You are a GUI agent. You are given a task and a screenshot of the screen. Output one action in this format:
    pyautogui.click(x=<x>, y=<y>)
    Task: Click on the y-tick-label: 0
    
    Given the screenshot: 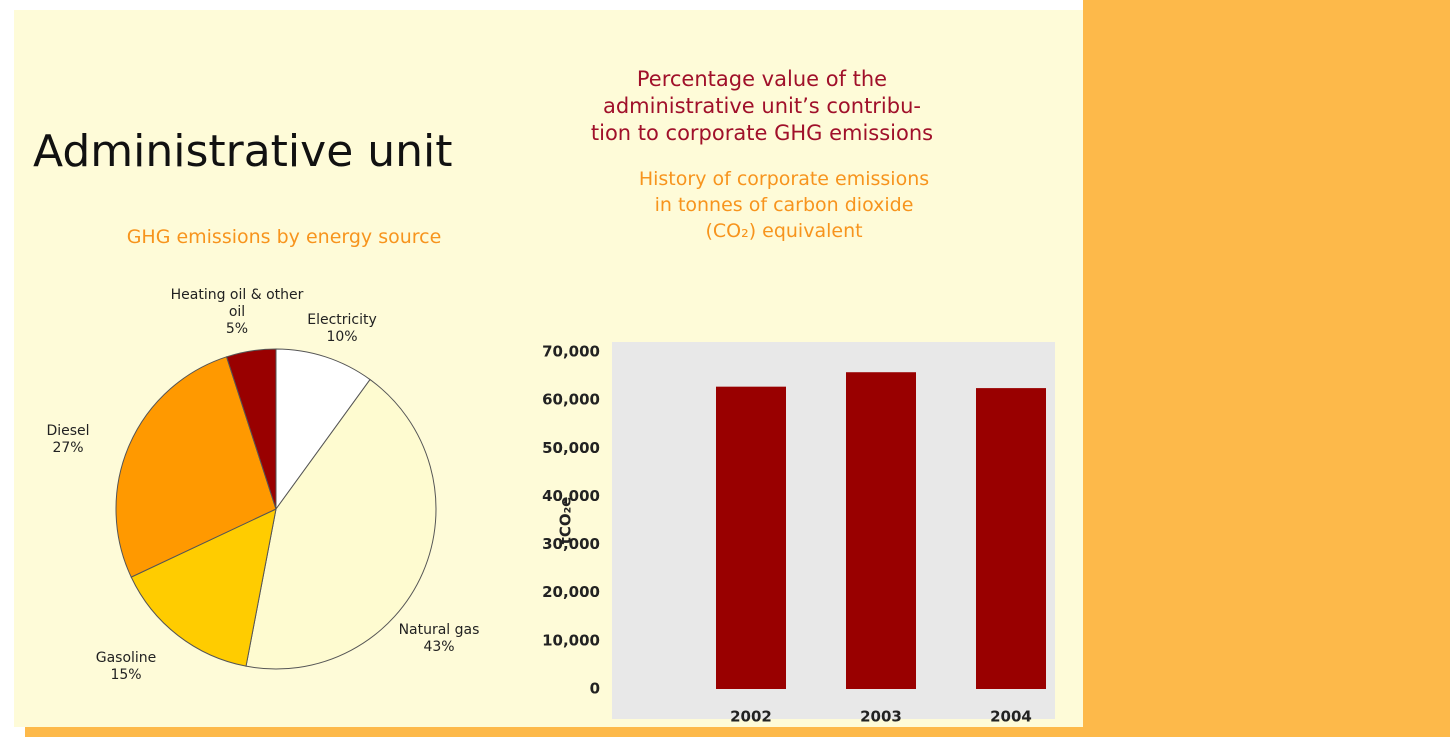 What is the action you would take?
    pyautogui.click(x=595, y=689)
    